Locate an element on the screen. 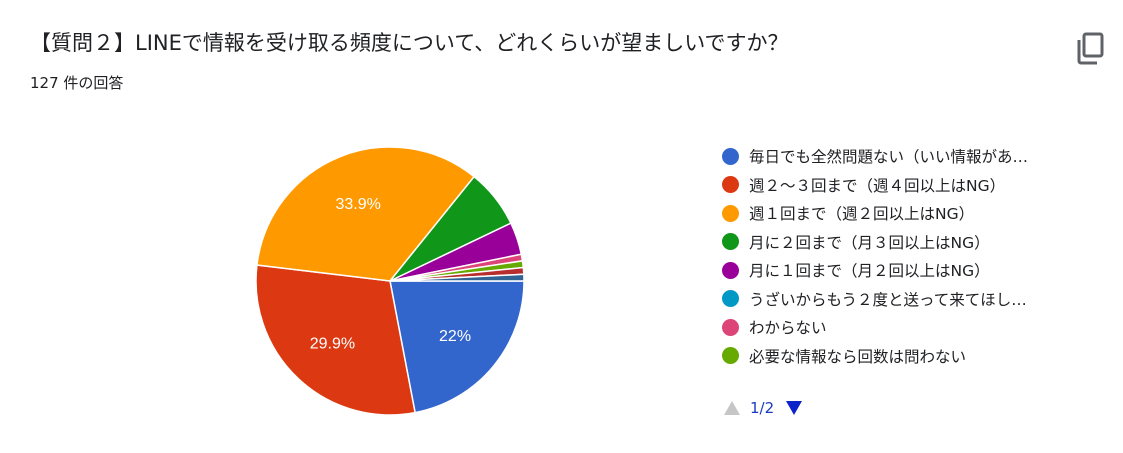  legend-item: 月に２回まで（月３回以上はNG） is located at coordinates (912, 242).